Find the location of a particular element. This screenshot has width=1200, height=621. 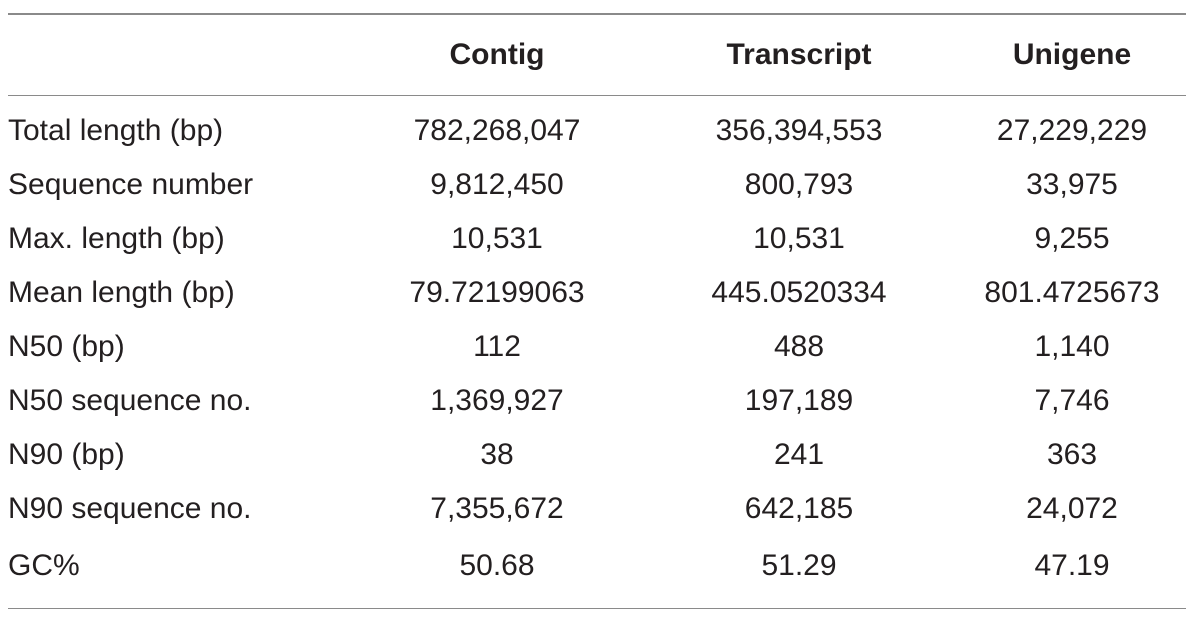

unigene-value: 363 is located at coordinates (1072, 454).